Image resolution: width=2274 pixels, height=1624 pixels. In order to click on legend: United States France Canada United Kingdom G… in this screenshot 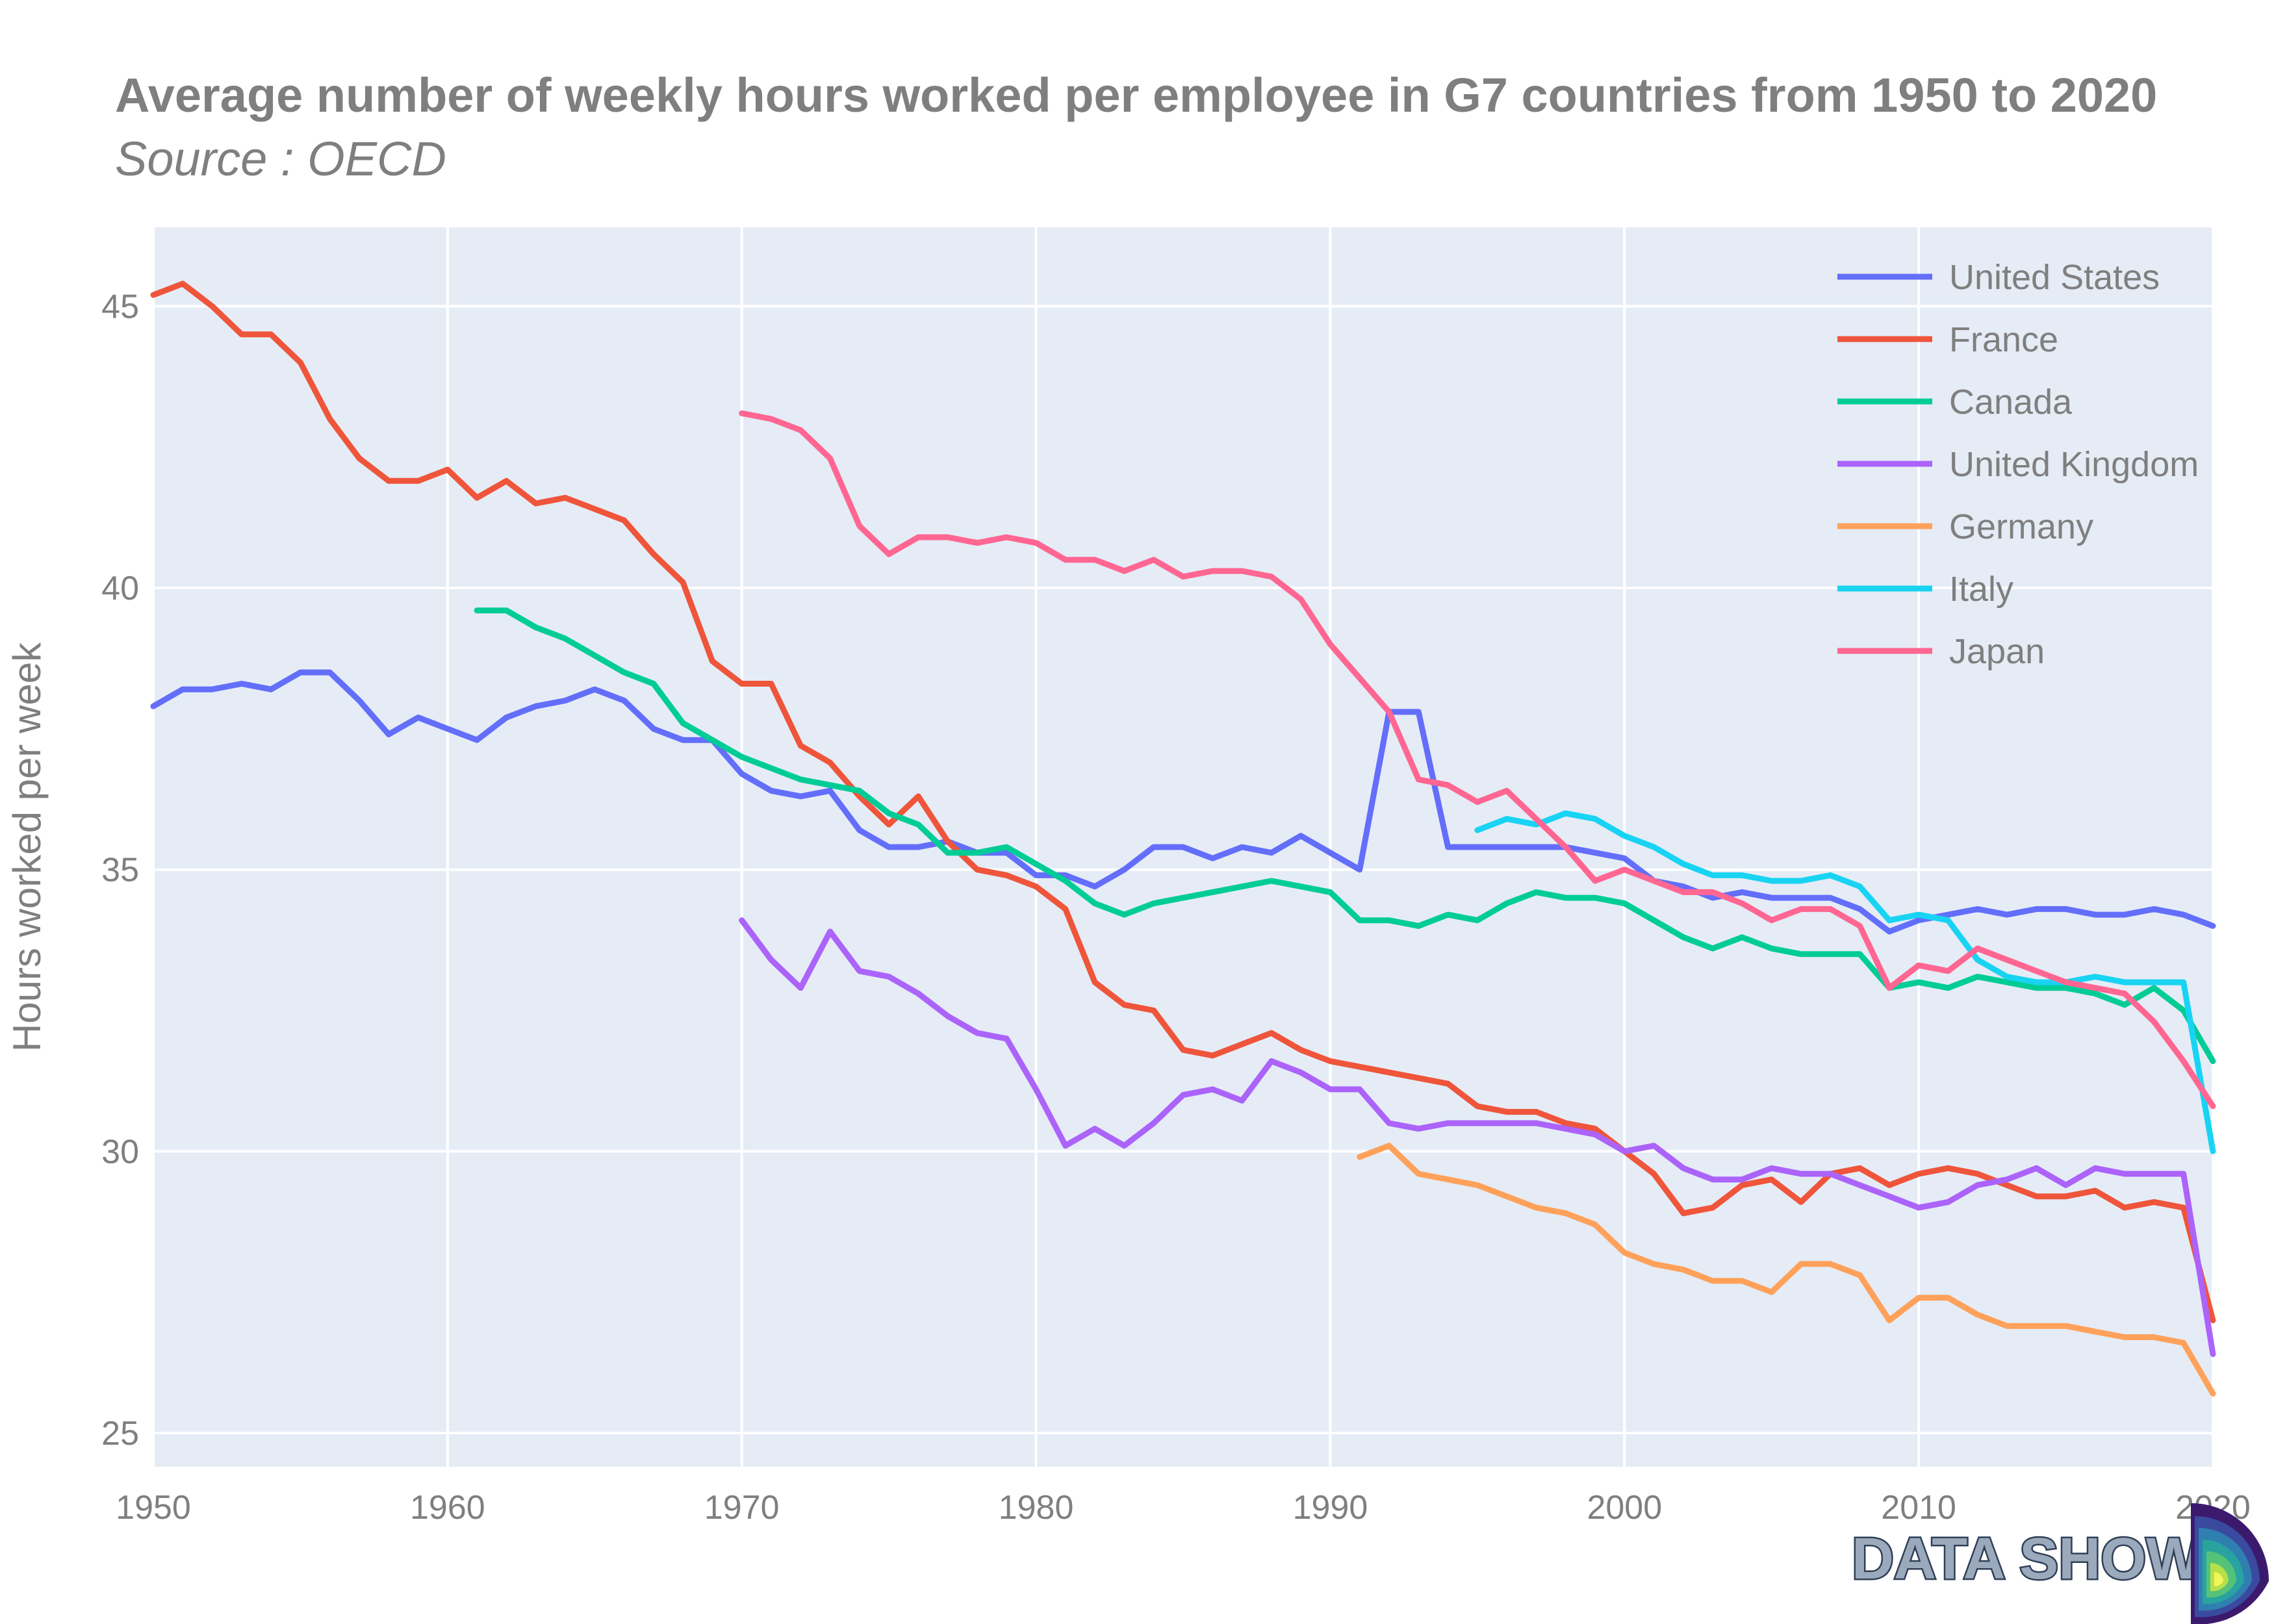, I will do `click(2018, 464)`.